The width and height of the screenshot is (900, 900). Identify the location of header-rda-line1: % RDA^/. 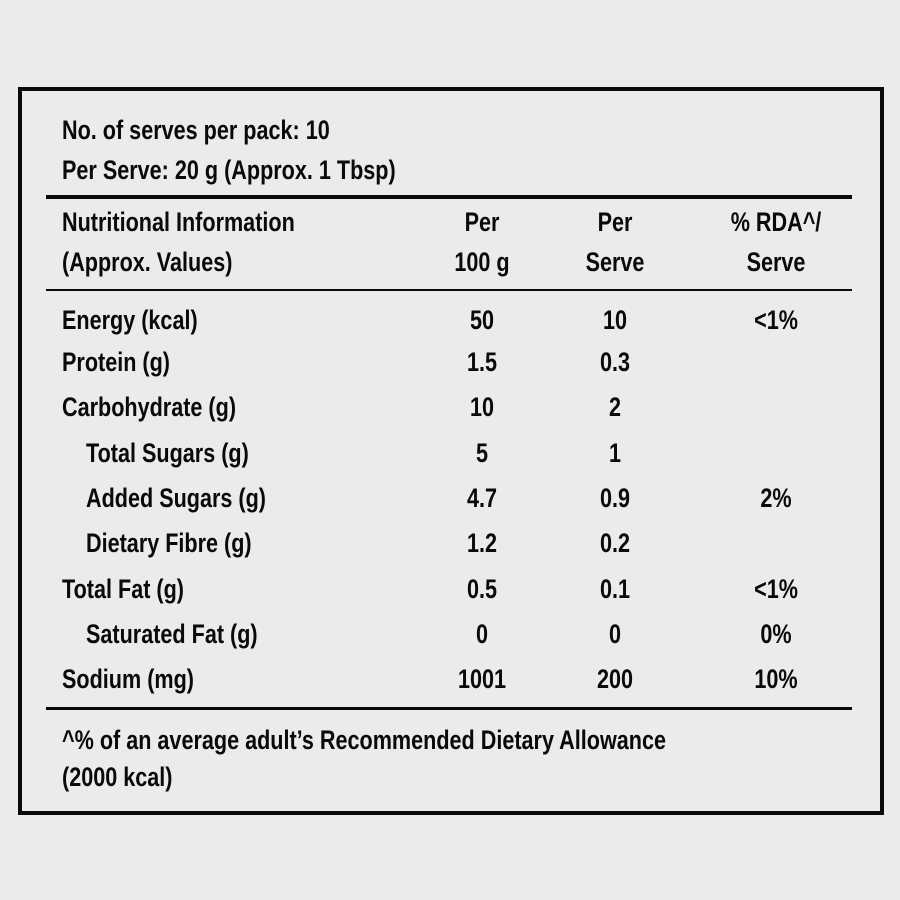
(776, 222).